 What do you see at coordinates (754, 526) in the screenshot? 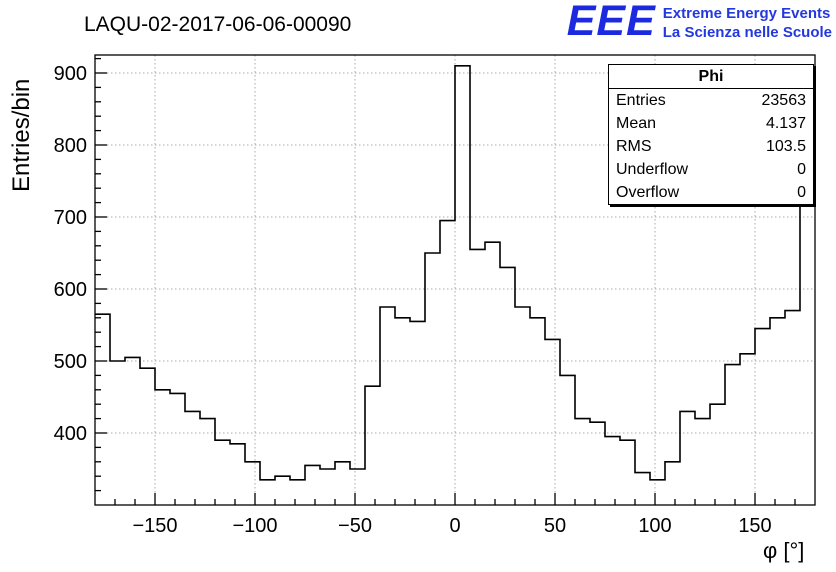
I see `svg-text: 150` at bounding box center [754, 526].